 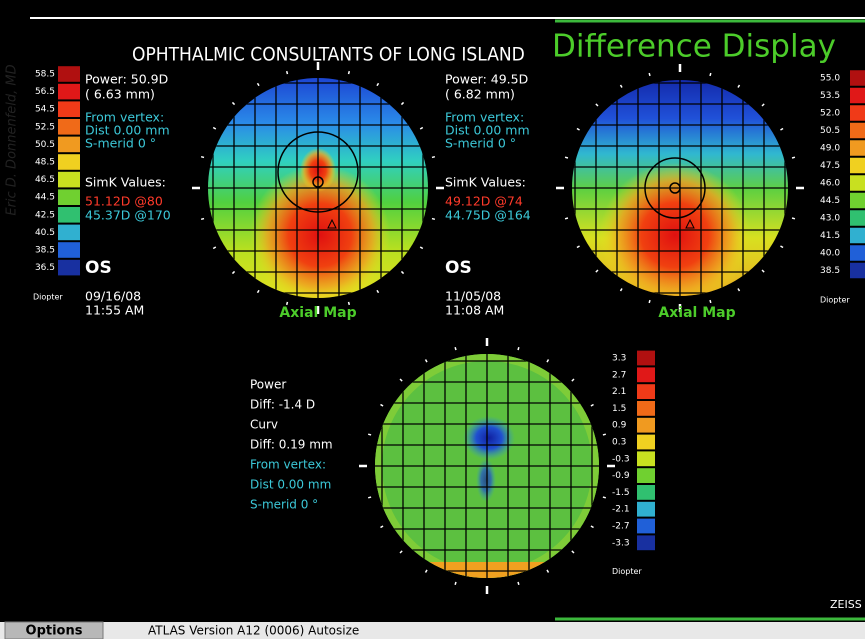 What do you see at coordinates (474, 310) in the screenshot?
I see `map-info: 11:08 AM` at bounding box center [474, 310].